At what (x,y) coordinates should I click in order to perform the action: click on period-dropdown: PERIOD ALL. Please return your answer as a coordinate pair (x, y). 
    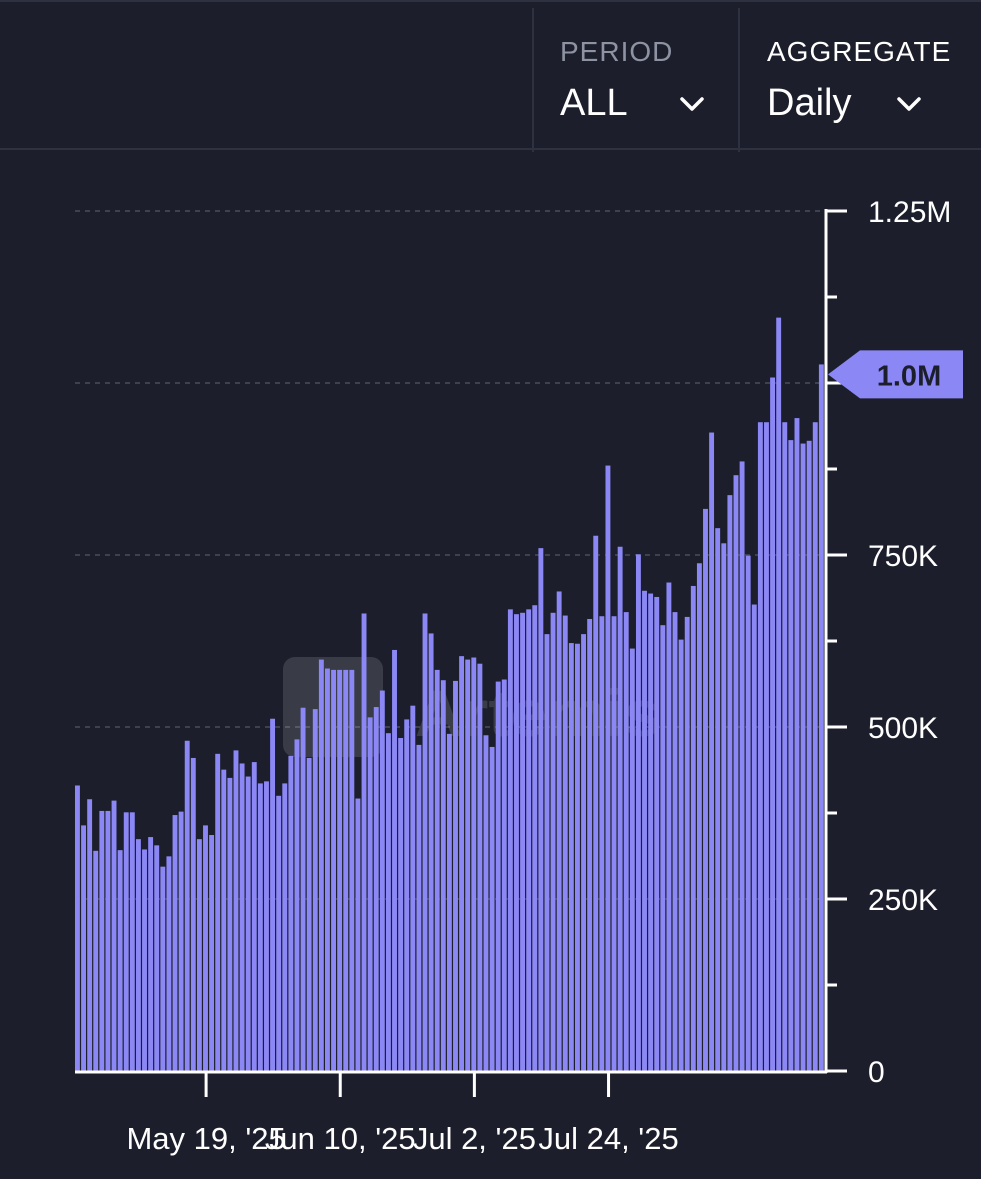
    Looking at the image, I should click on (636, 80).